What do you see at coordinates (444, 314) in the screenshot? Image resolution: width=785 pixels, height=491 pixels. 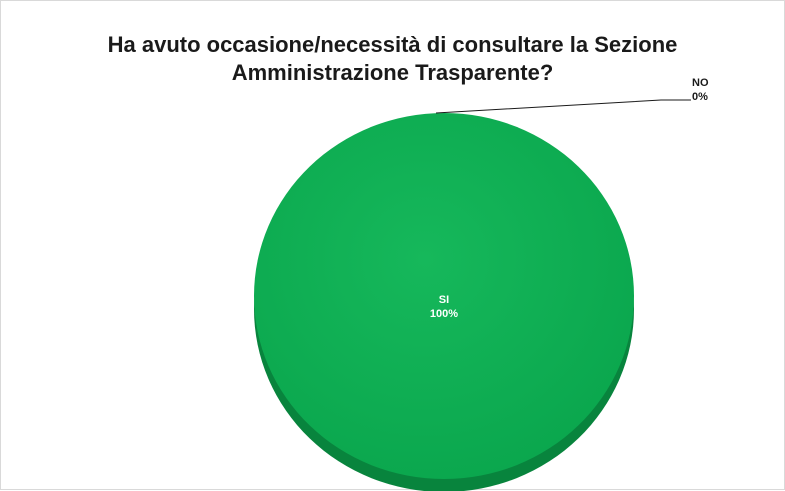 I see `slice-label-si-pct: 100%` at bounding box center [444, 314].